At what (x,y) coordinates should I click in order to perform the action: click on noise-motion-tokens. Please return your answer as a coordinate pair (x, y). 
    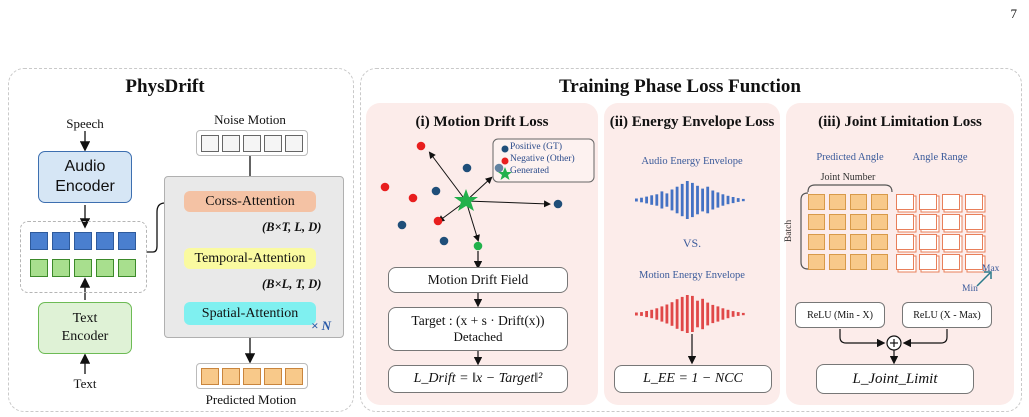
    Looking at the image, I should click on (252, 143).